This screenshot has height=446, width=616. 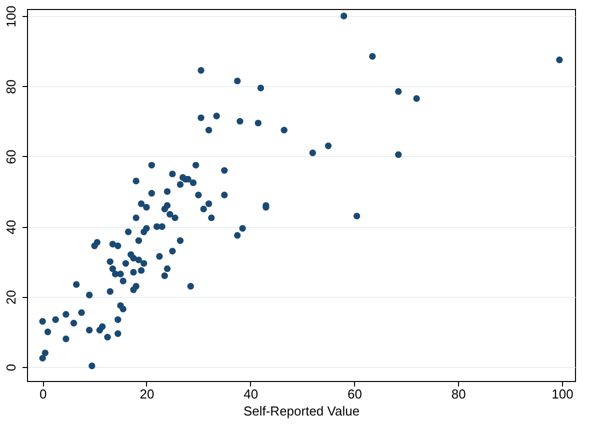 What do you see at coordinates (355, 394) in the screenshot?
I see `x-tick-label: 60` at bounding box center [355, 394].